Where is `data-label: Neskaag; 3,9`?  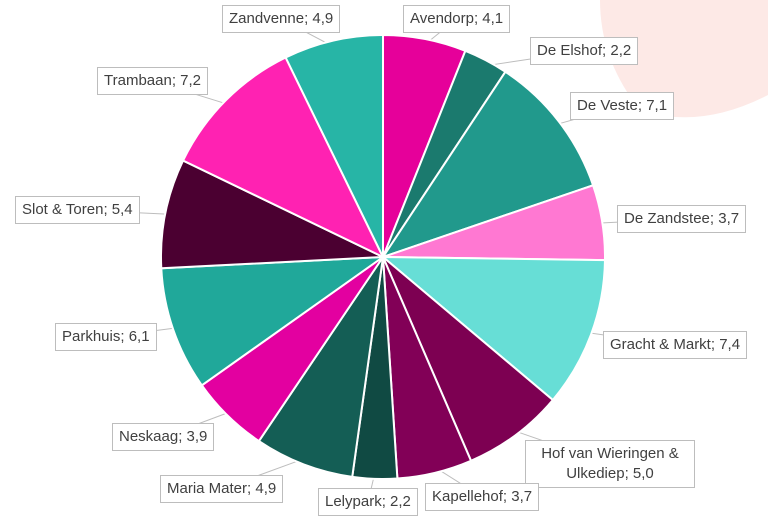 data-label: Neskaag; 3,9 is located at coordinates (163, 437).